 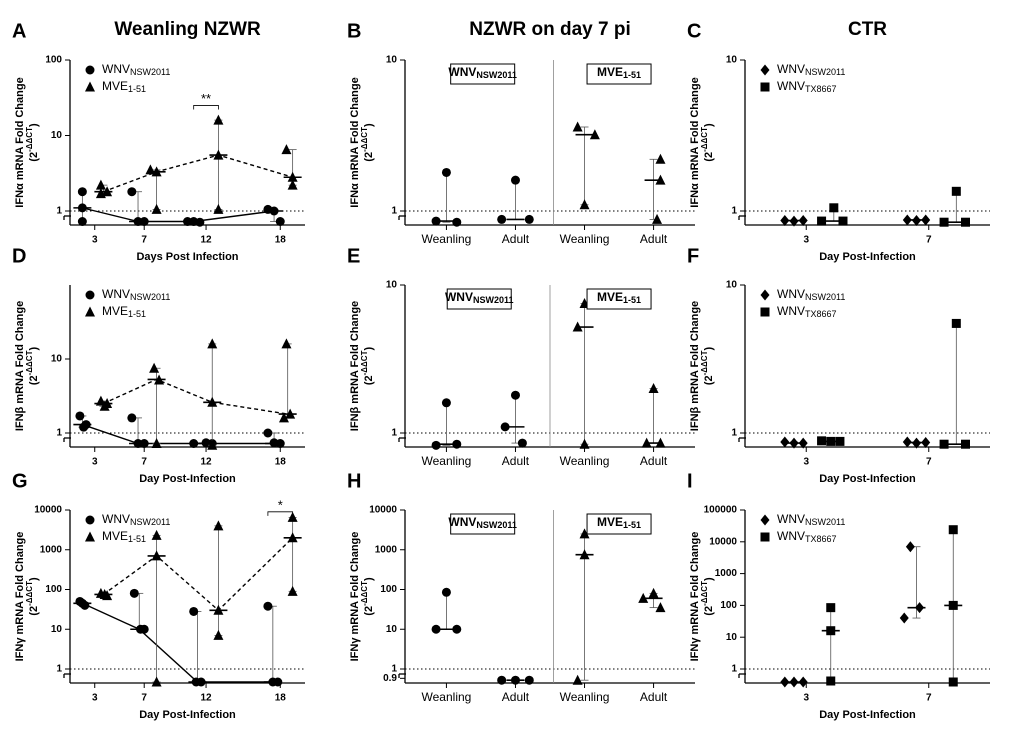 I want to click on group-label: WNVNSW2011, so click(x=479, y=297).